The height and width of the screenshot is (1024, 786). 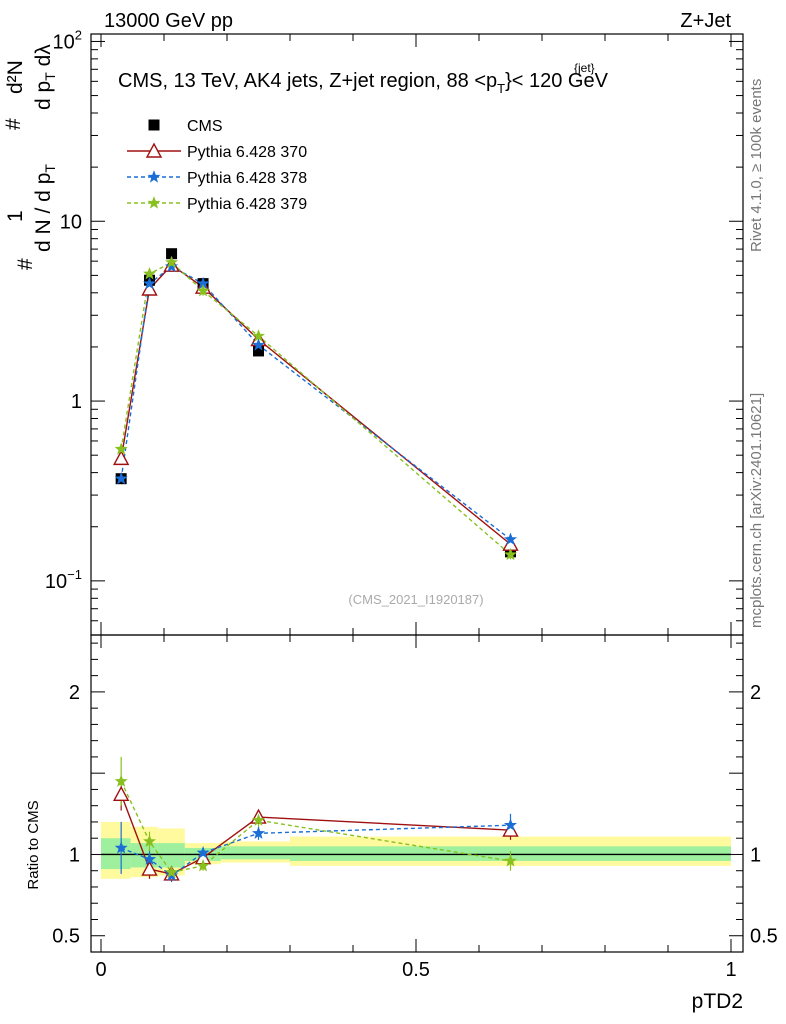 I want to click on y-tick-label-3: 10², so click(x=67, y=40).